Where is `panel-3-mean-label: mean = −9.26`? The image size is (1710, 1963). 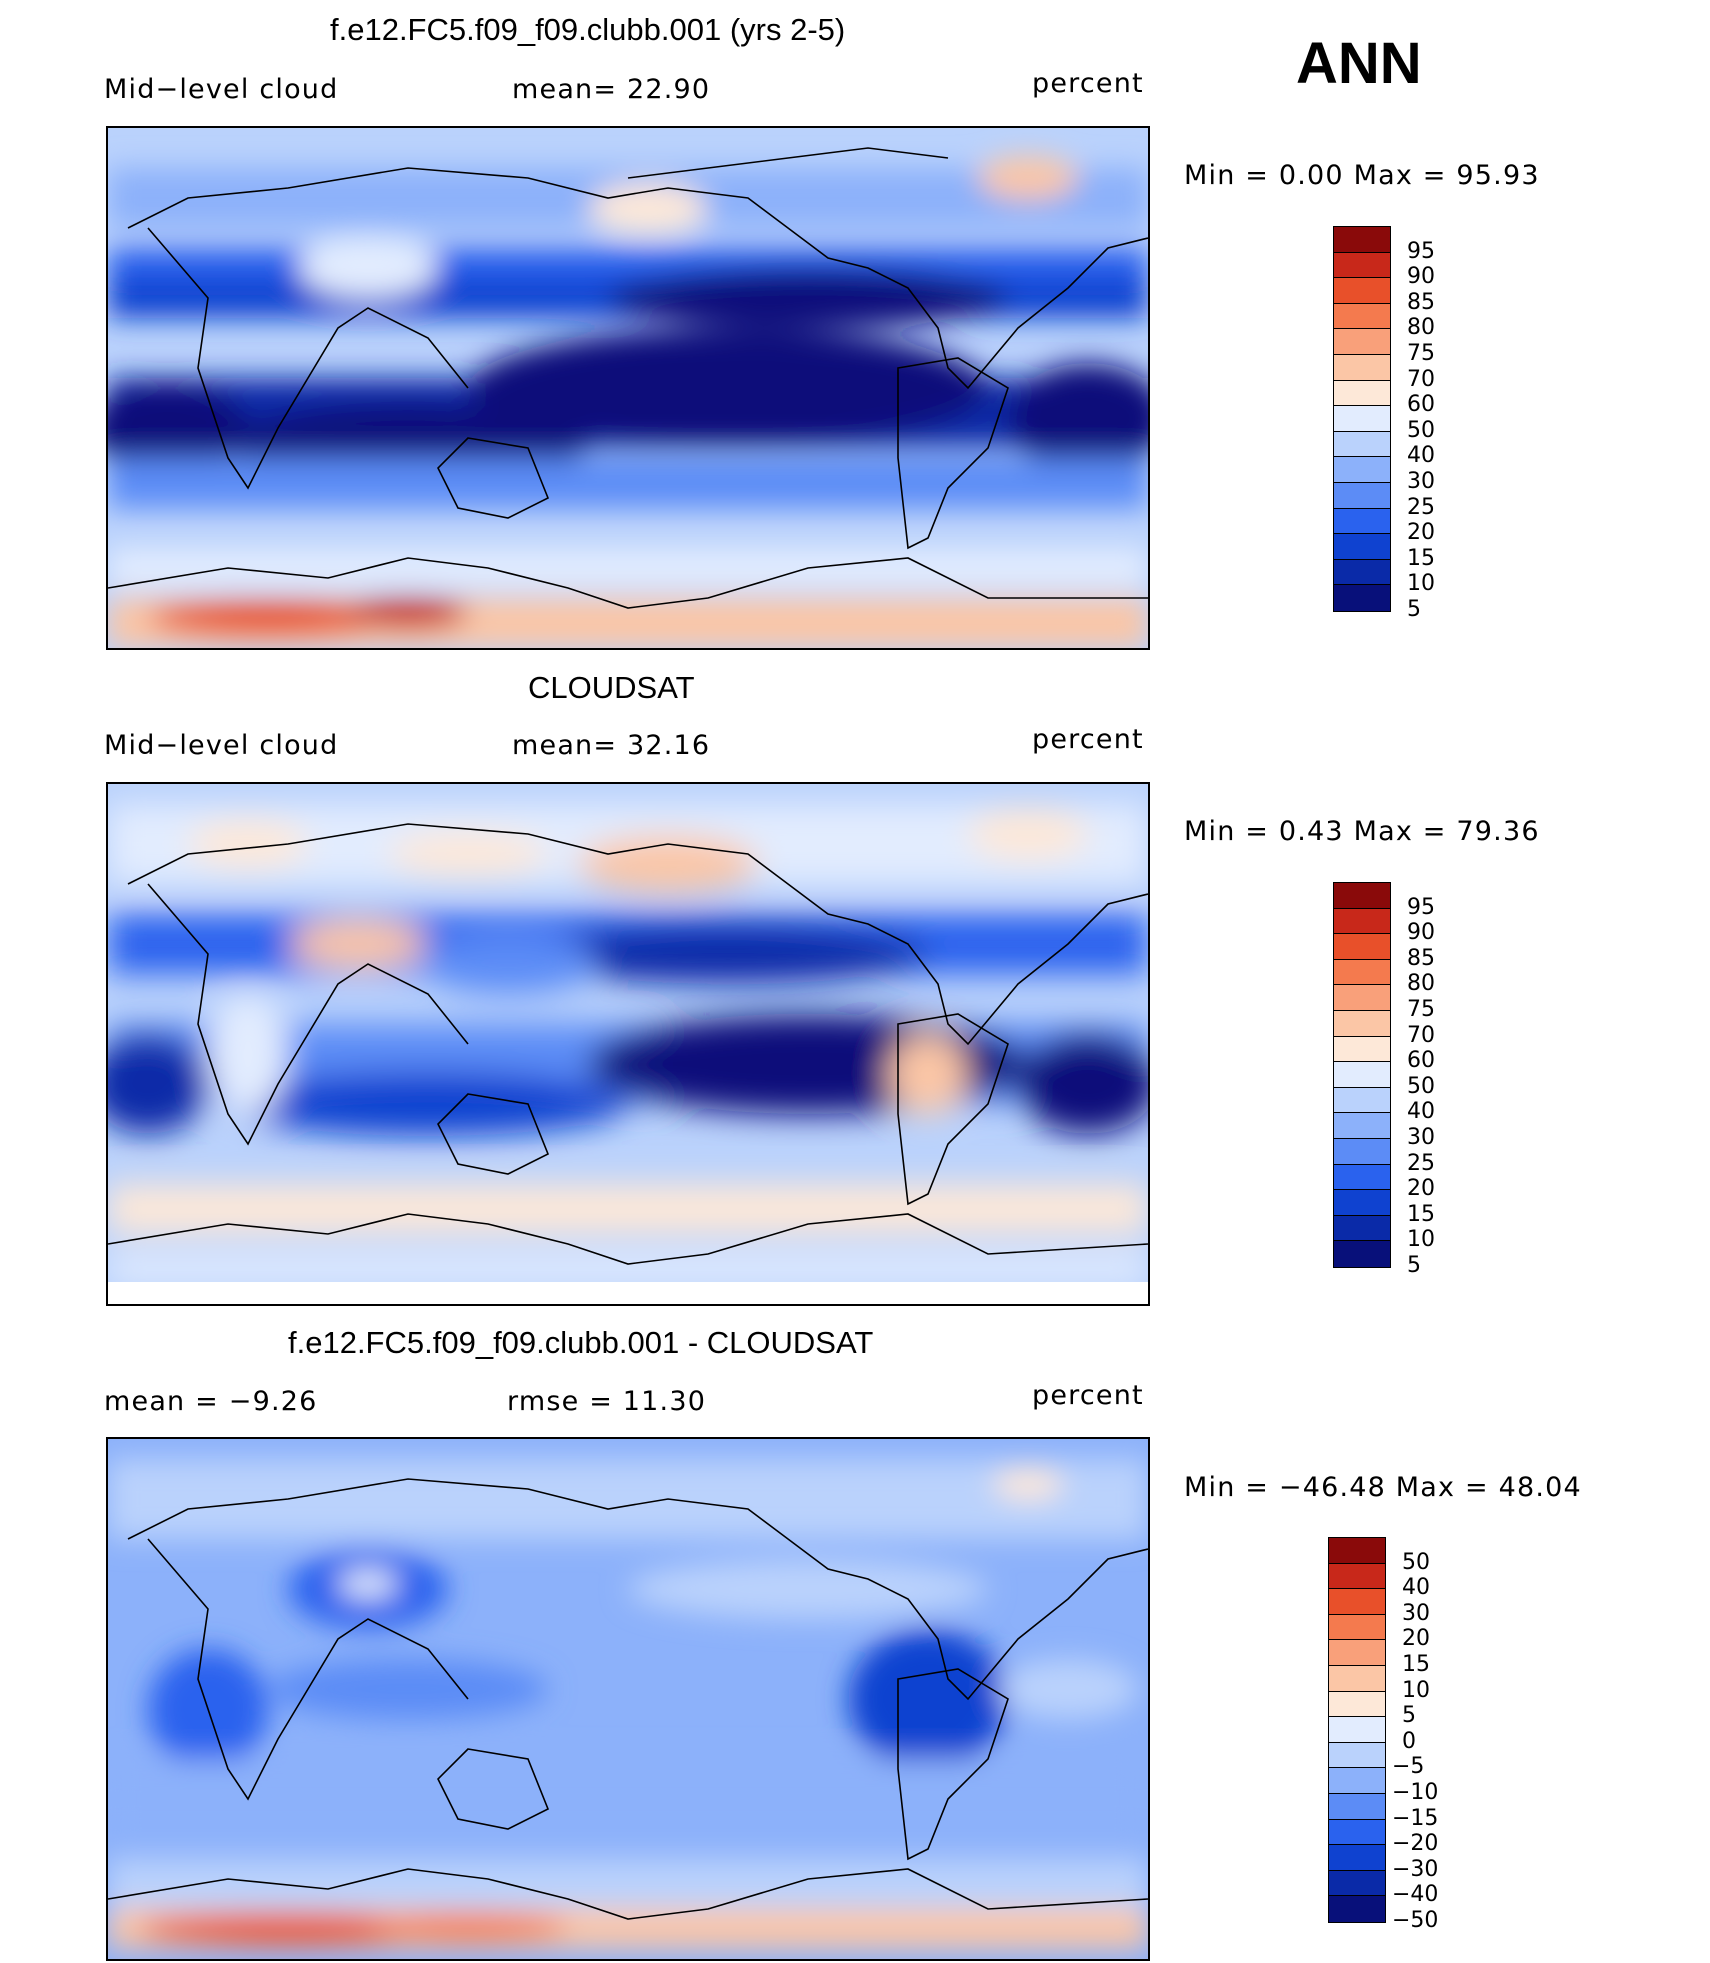 panel-3-mean-label: mean = −9.26 is located at coordinates (211, 1401).